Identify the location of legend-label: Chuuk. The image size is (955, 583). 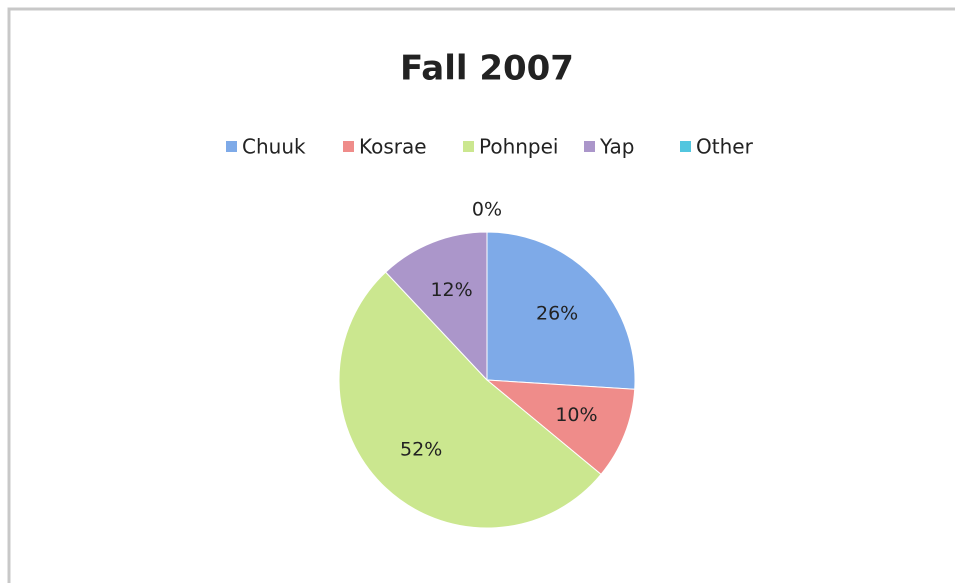
(274, 147).